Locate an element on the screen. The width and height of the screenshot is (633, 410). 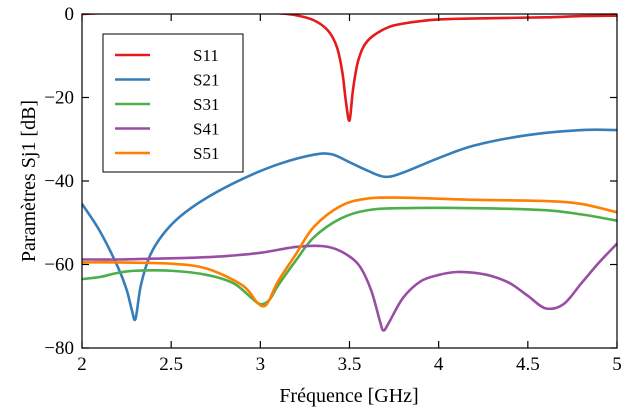
x-tick-label: 4 is located at coordinates (439, 364).